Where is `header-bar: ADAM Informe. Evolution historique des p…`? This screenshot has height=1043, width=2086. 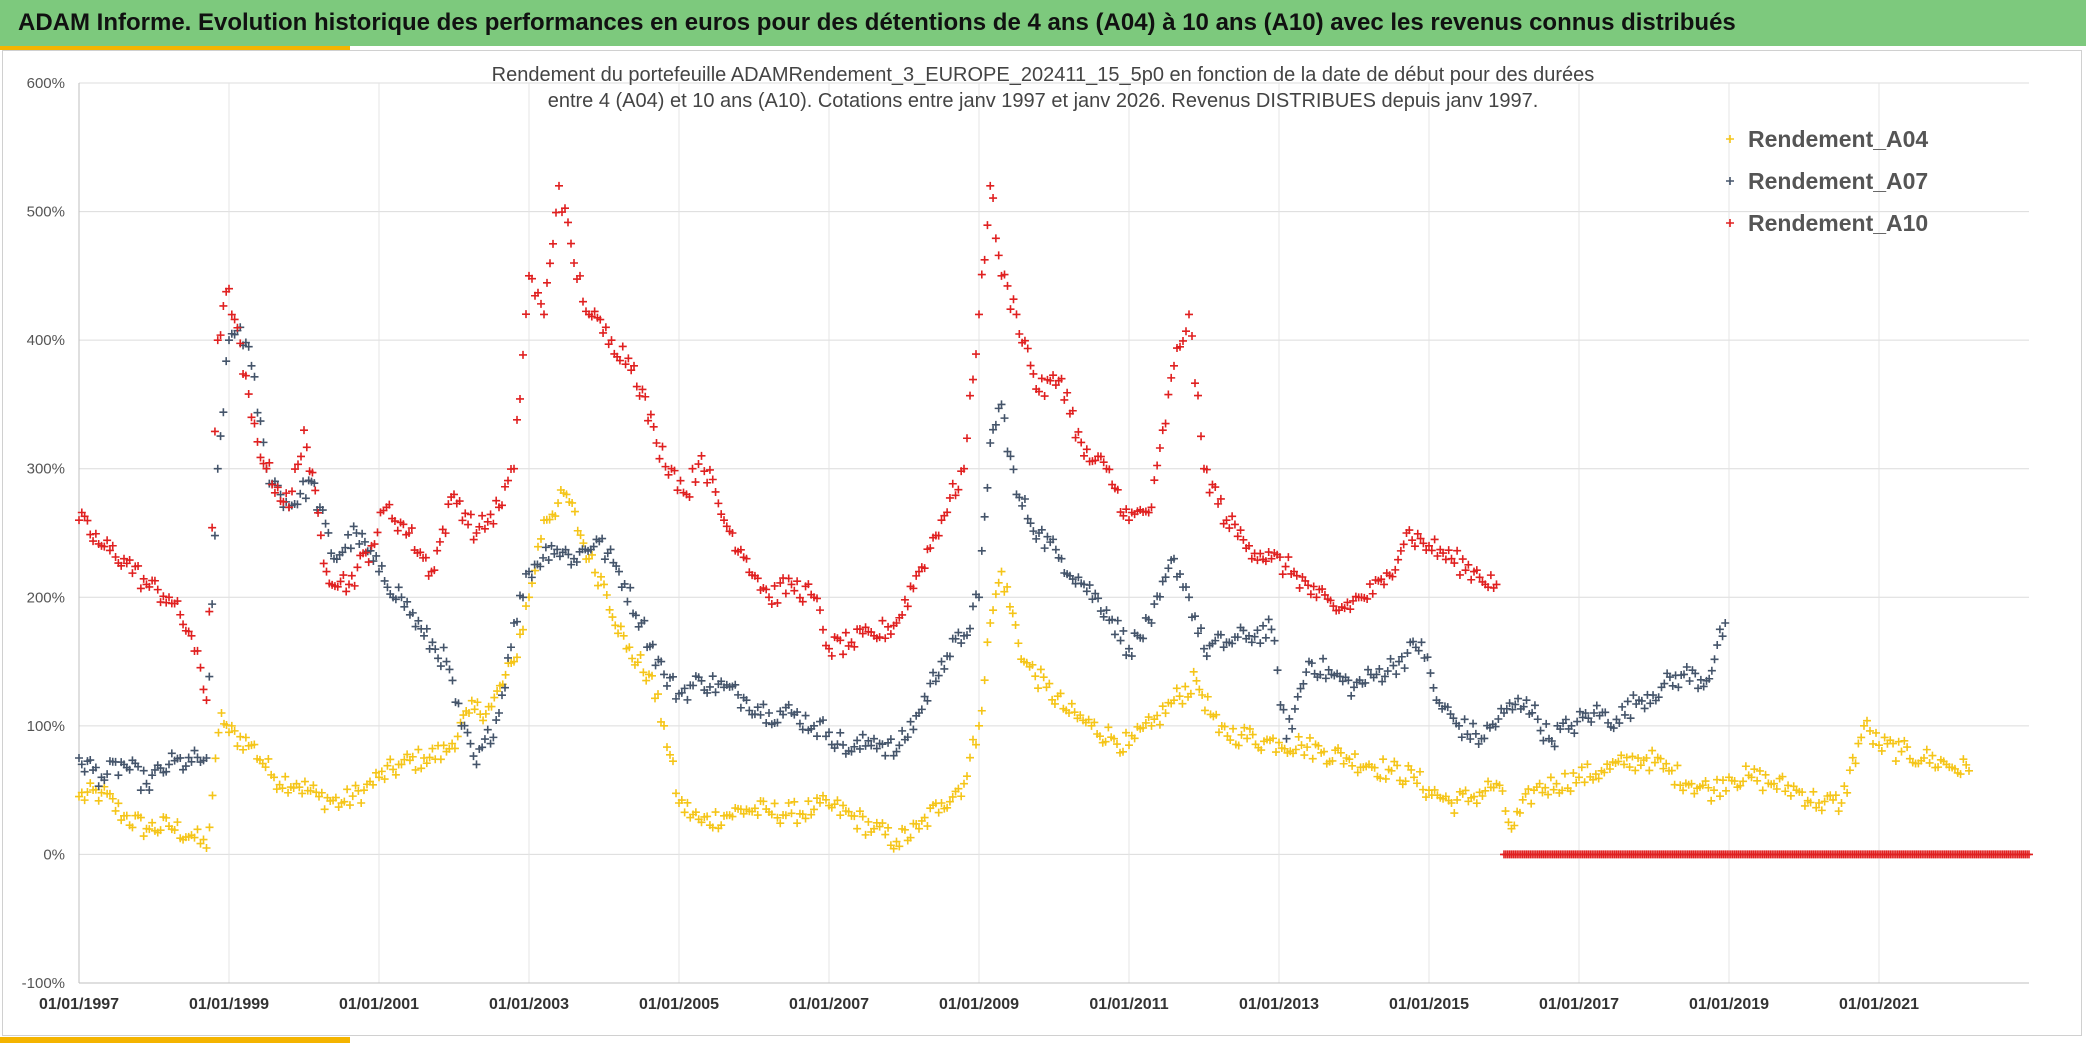
header-bar: ADAM Informe. Evolution historique des p… is located at coordinates (1043, 23).